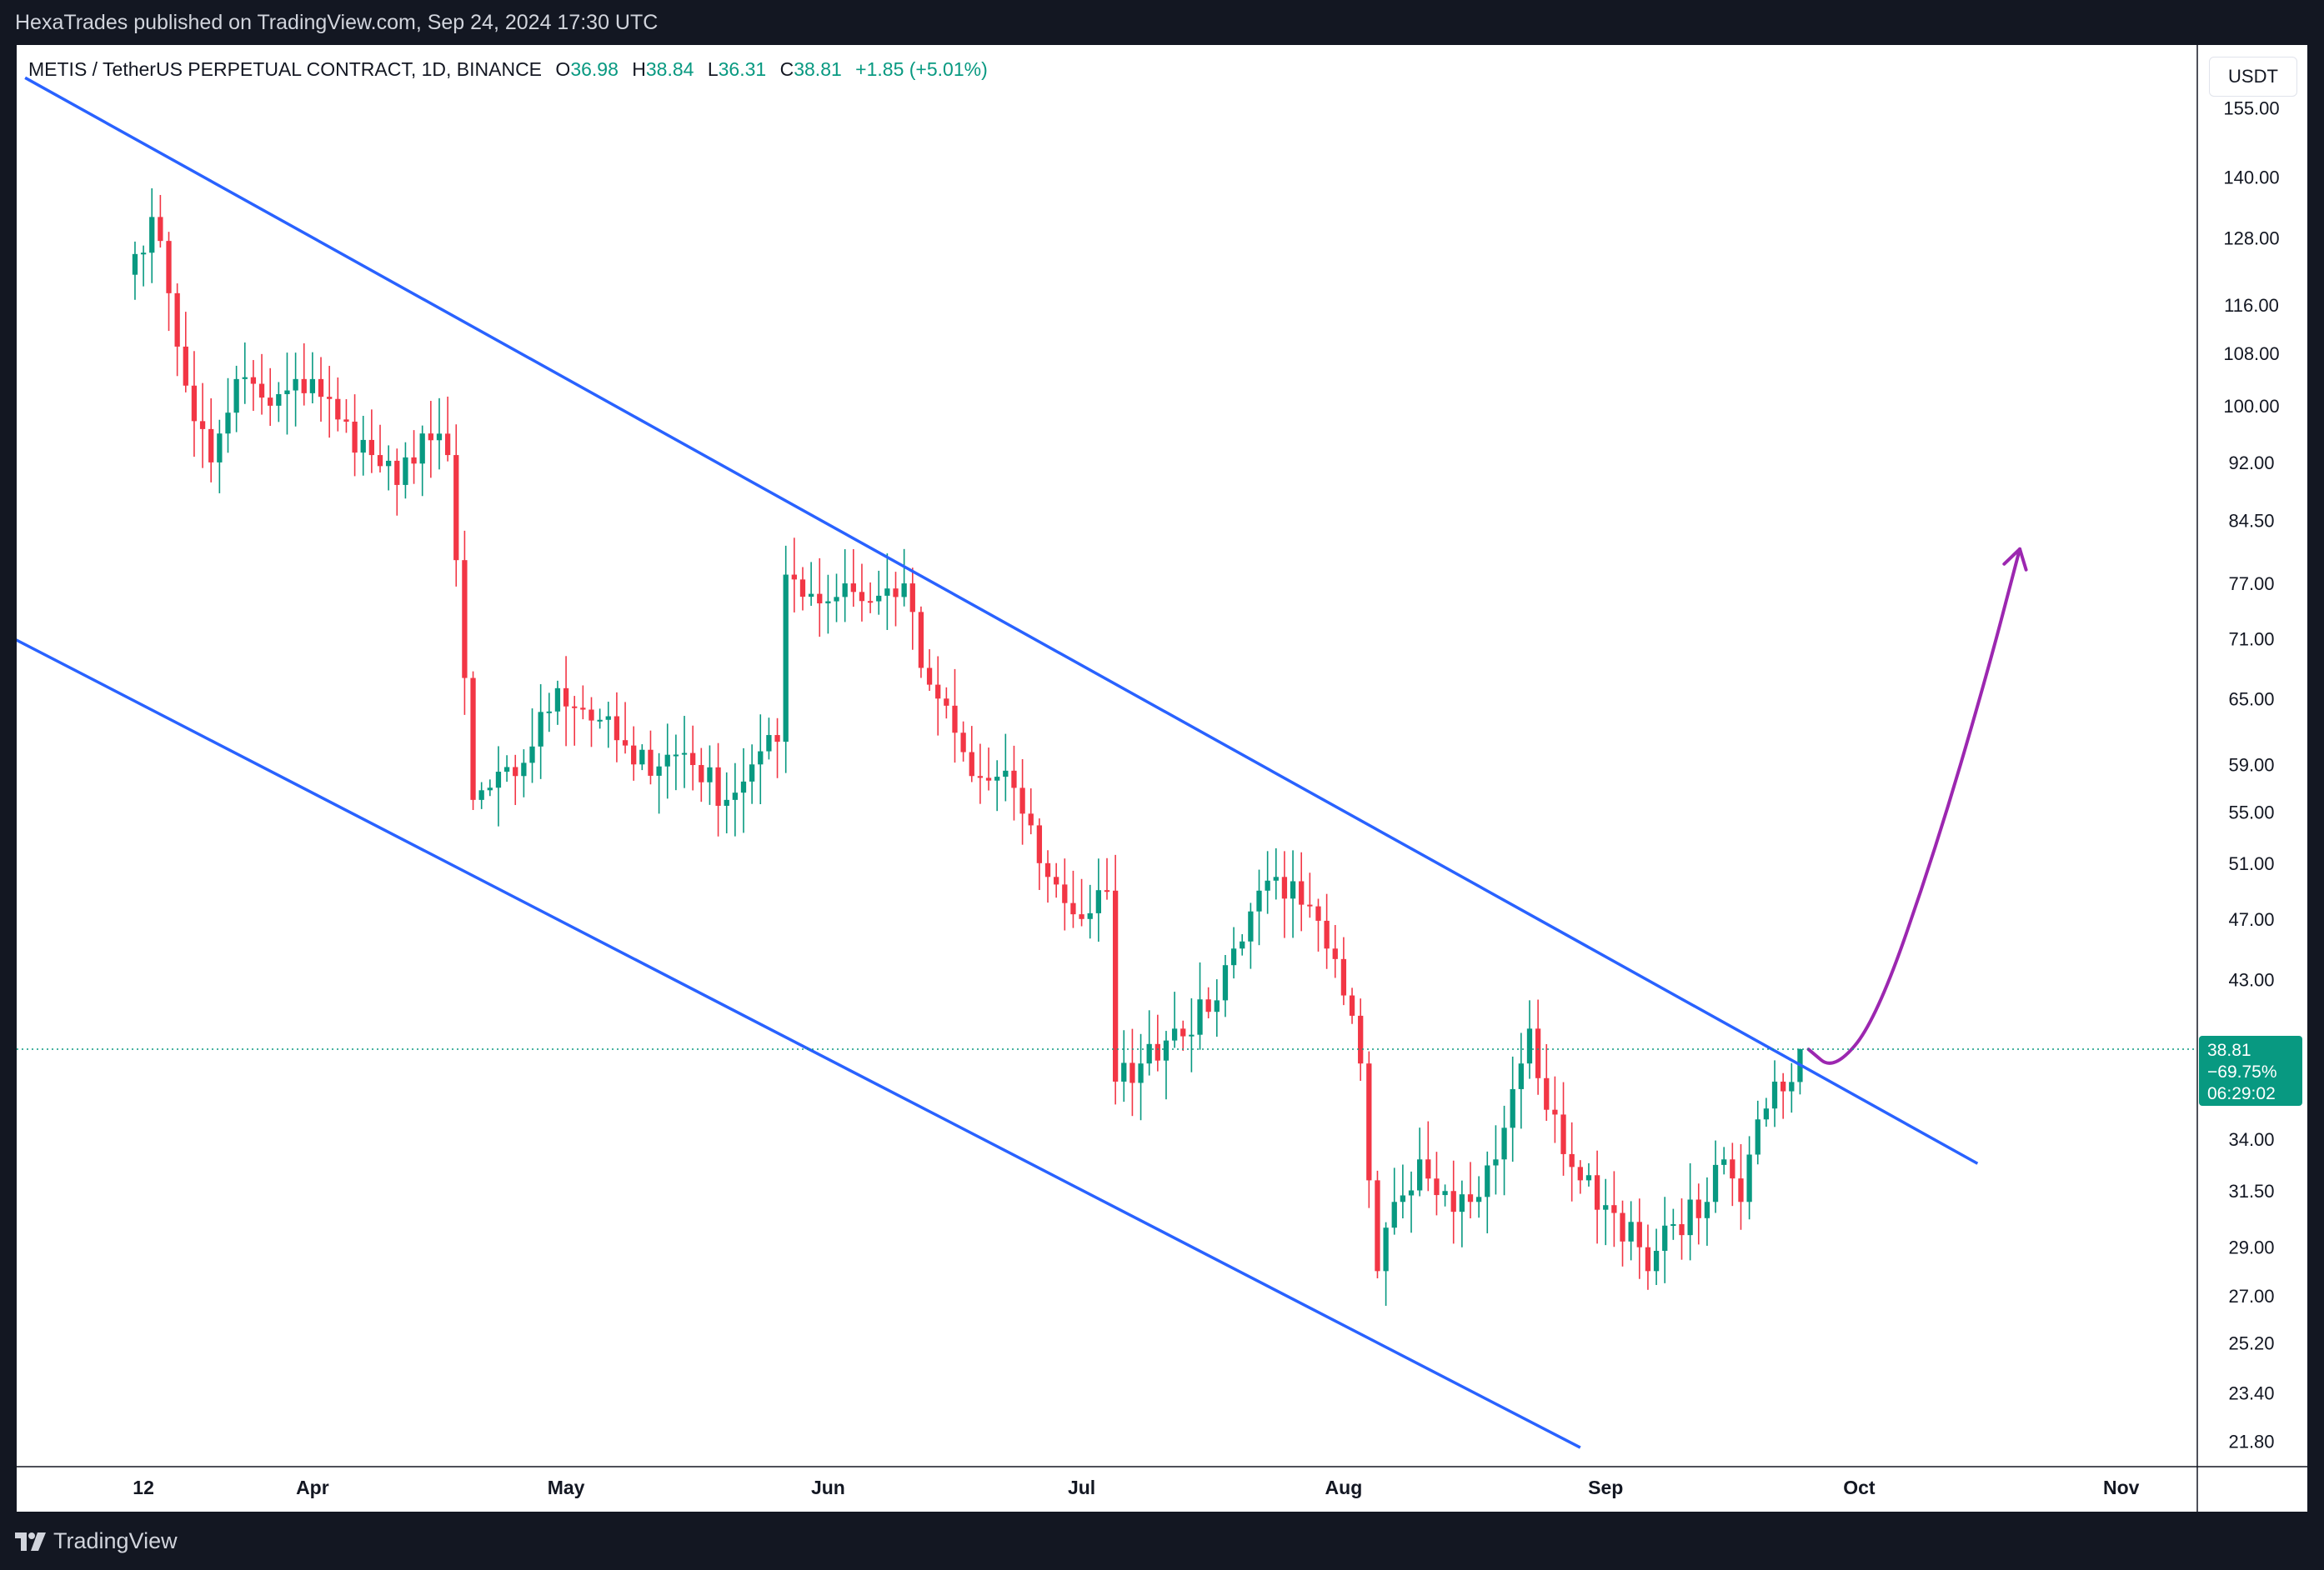 This screenshot has width=2324, height=1570. What do you see at coordinates (2251, 177) in the screenshot?
I see `y-tick-label: 140.00` at bounding box center [2251, 177].